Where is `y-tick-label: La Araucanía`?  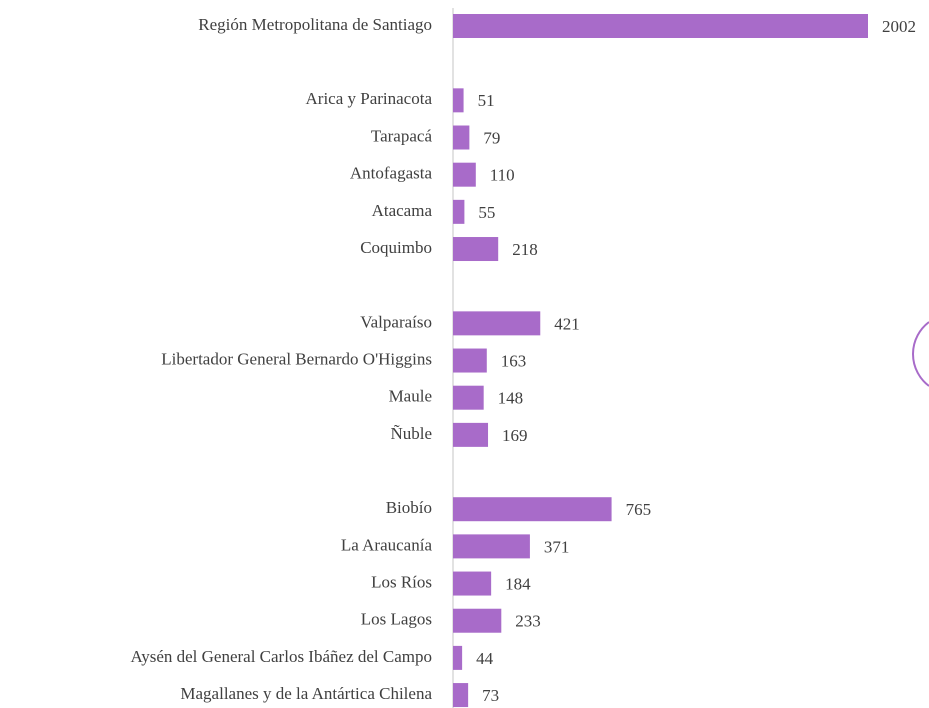 y-tick-label: La Araucanía is located at coordinates (387, 544).